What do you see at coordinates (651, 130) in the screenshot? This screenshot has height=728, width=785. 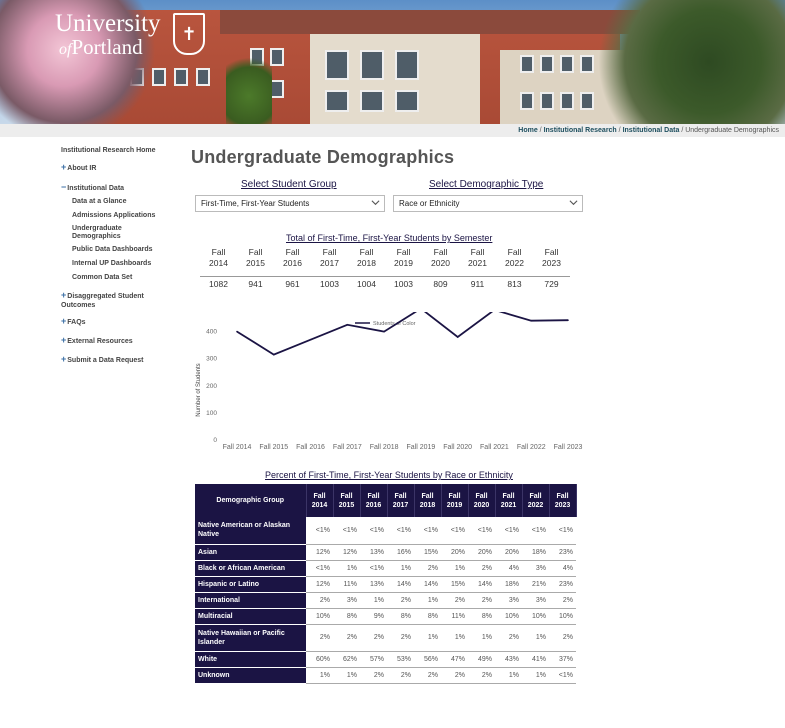 I see `breadcrumb-institutional-data: Institutional Data` at bounding box center [651, 130].